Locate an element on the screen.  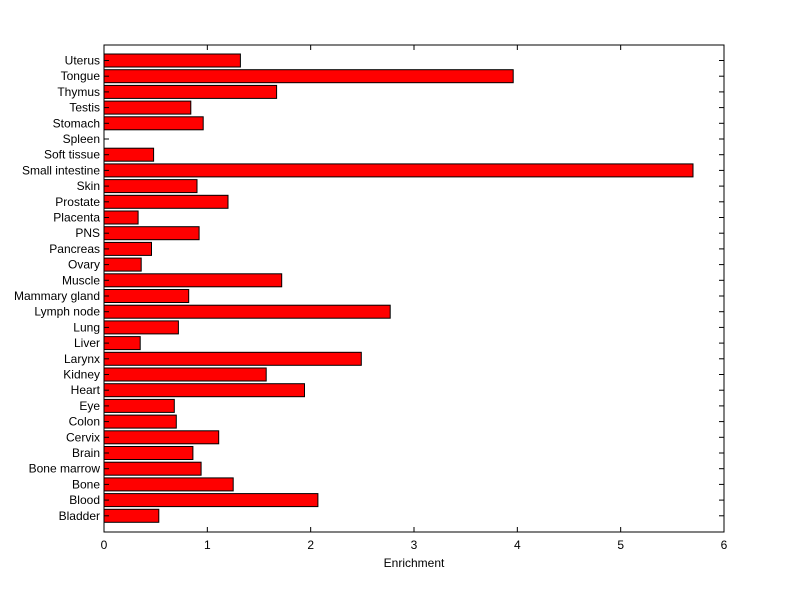
y-tick-label: Testis is located at coordinates (84, 108).